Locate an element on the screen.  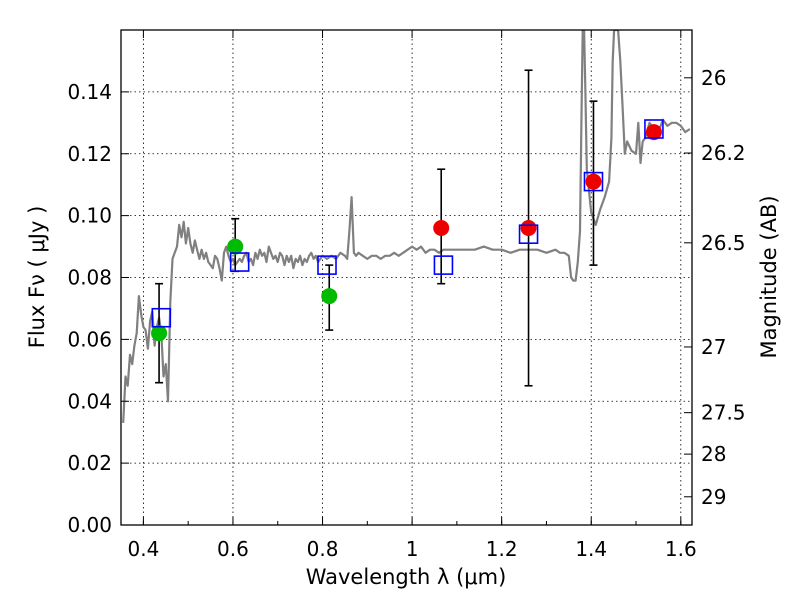
y-tick-label: 0.12 is located at coordinates (89, 154).